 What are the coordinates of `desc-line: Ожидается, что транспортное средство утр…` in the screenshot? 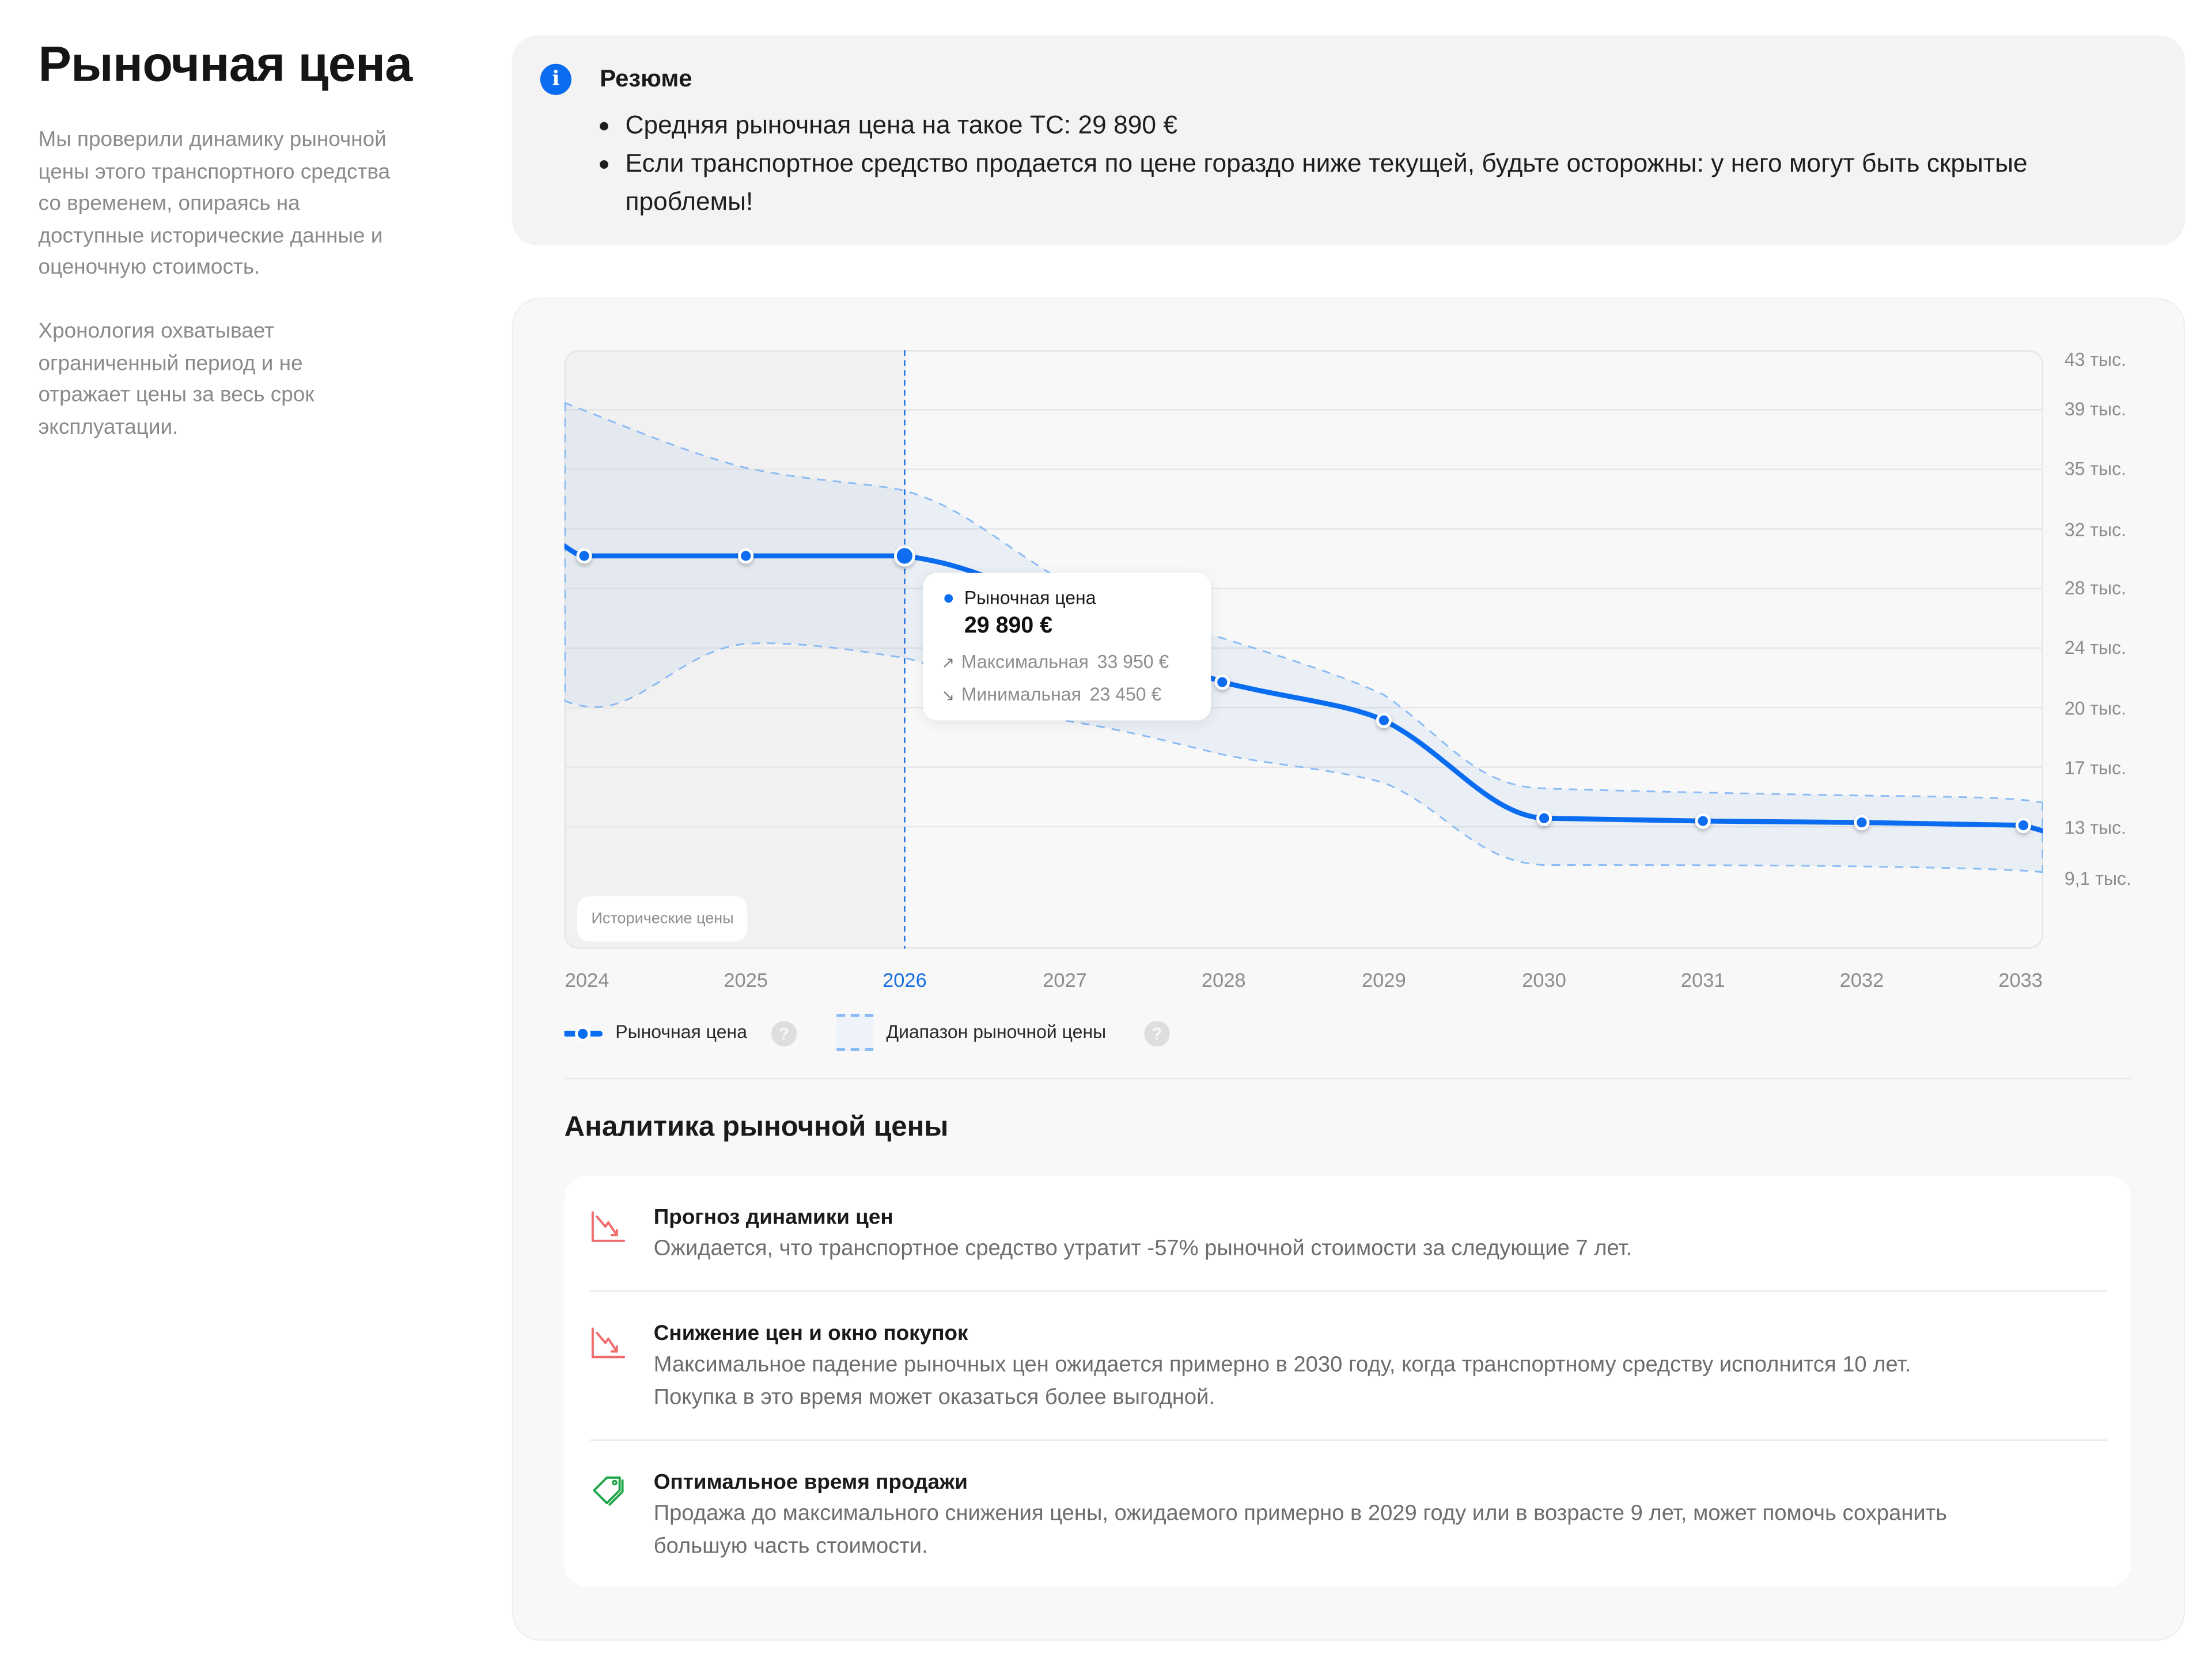 It's located at (1143, 1248).